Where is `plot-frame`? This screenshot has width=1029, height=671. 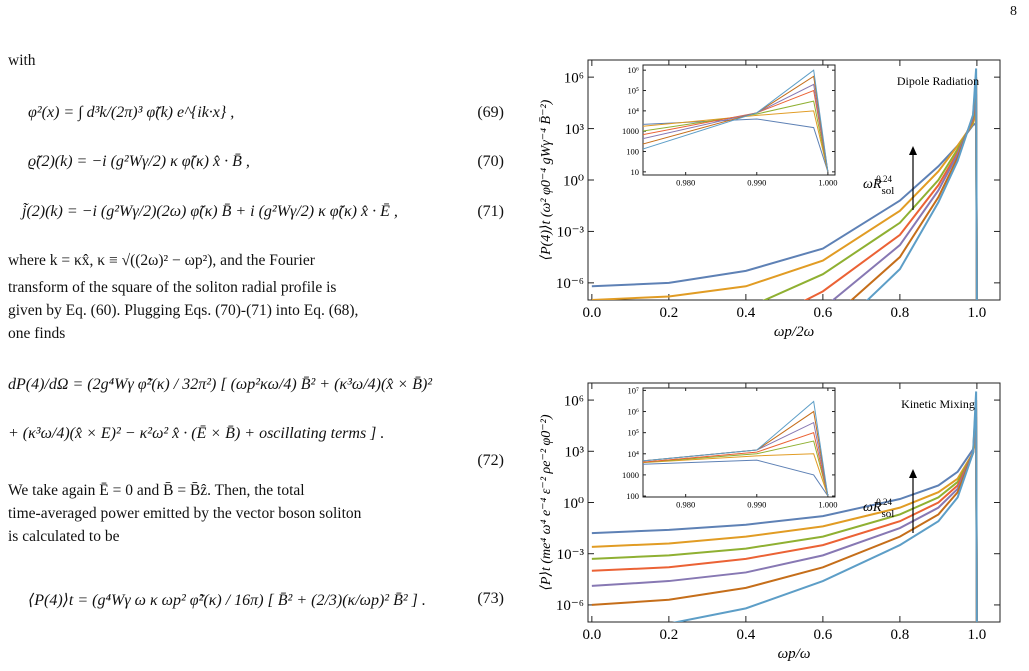 plot-frame is located at coordinates (739, 442).